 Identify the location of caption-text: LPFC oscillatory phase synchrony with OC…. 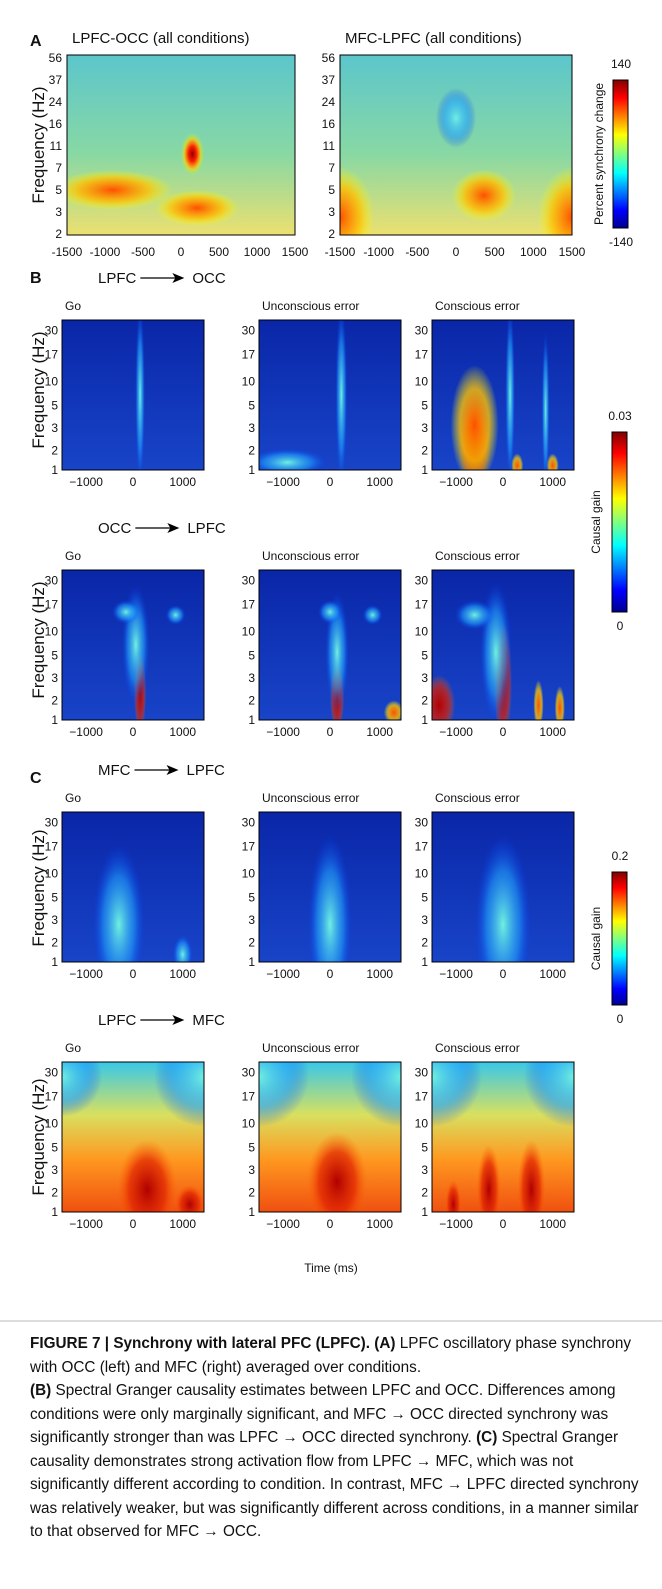
(331, 1355).